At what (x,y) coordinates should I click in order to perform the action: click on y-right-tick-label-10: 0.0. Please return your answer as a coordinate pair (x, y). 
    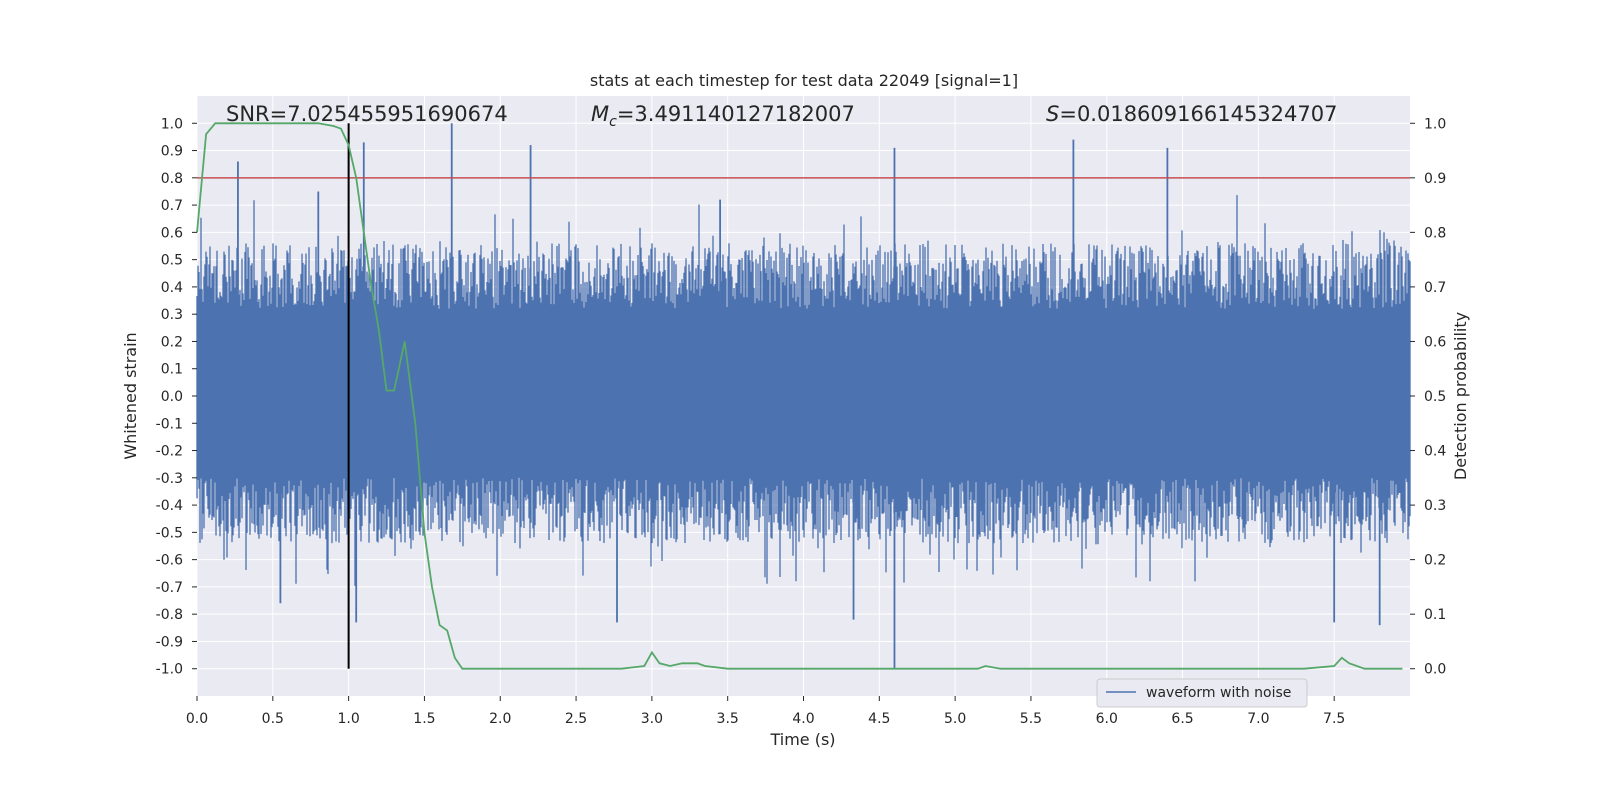
    Looking at the image, I should click on (1435, 670).